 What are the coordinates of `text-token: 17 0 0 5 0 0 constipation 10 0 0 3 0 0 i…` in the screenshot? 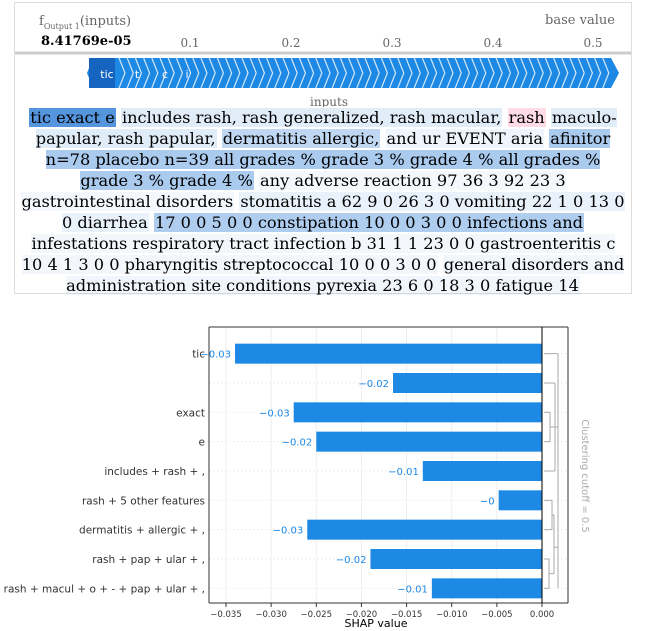 It's located at (369, 222).